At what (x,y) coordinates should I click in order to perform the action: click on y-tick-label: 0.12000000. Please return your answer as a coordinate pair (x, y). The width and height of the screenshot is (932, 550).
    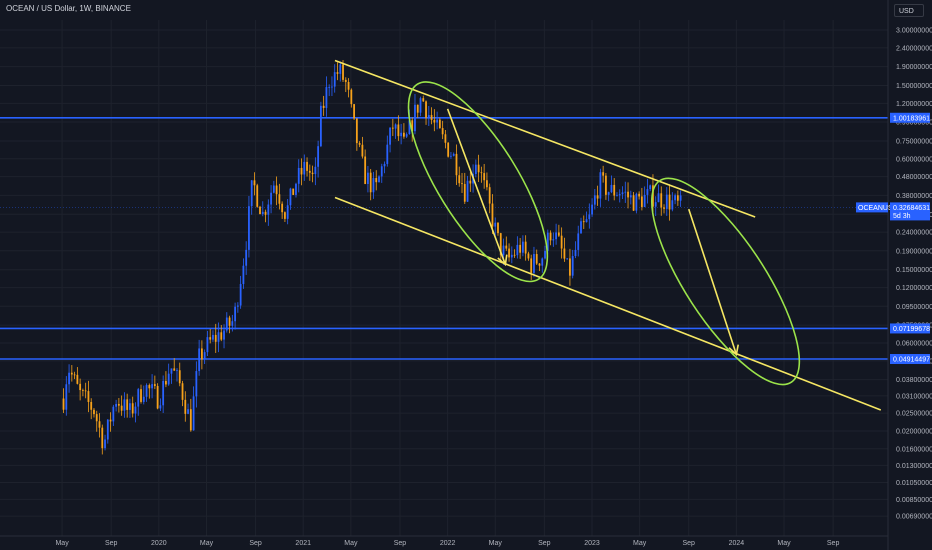
    Looking at the image, I should click on (914, 288).